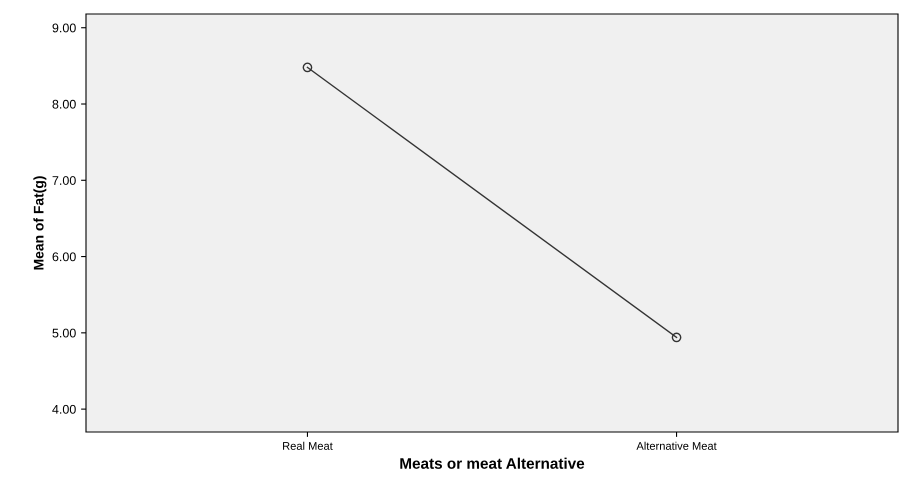  What do you see at coordinates (64, 409) in the screenshot?
I see `y-tick-label: 4.00` at bounding box center [64, 409].